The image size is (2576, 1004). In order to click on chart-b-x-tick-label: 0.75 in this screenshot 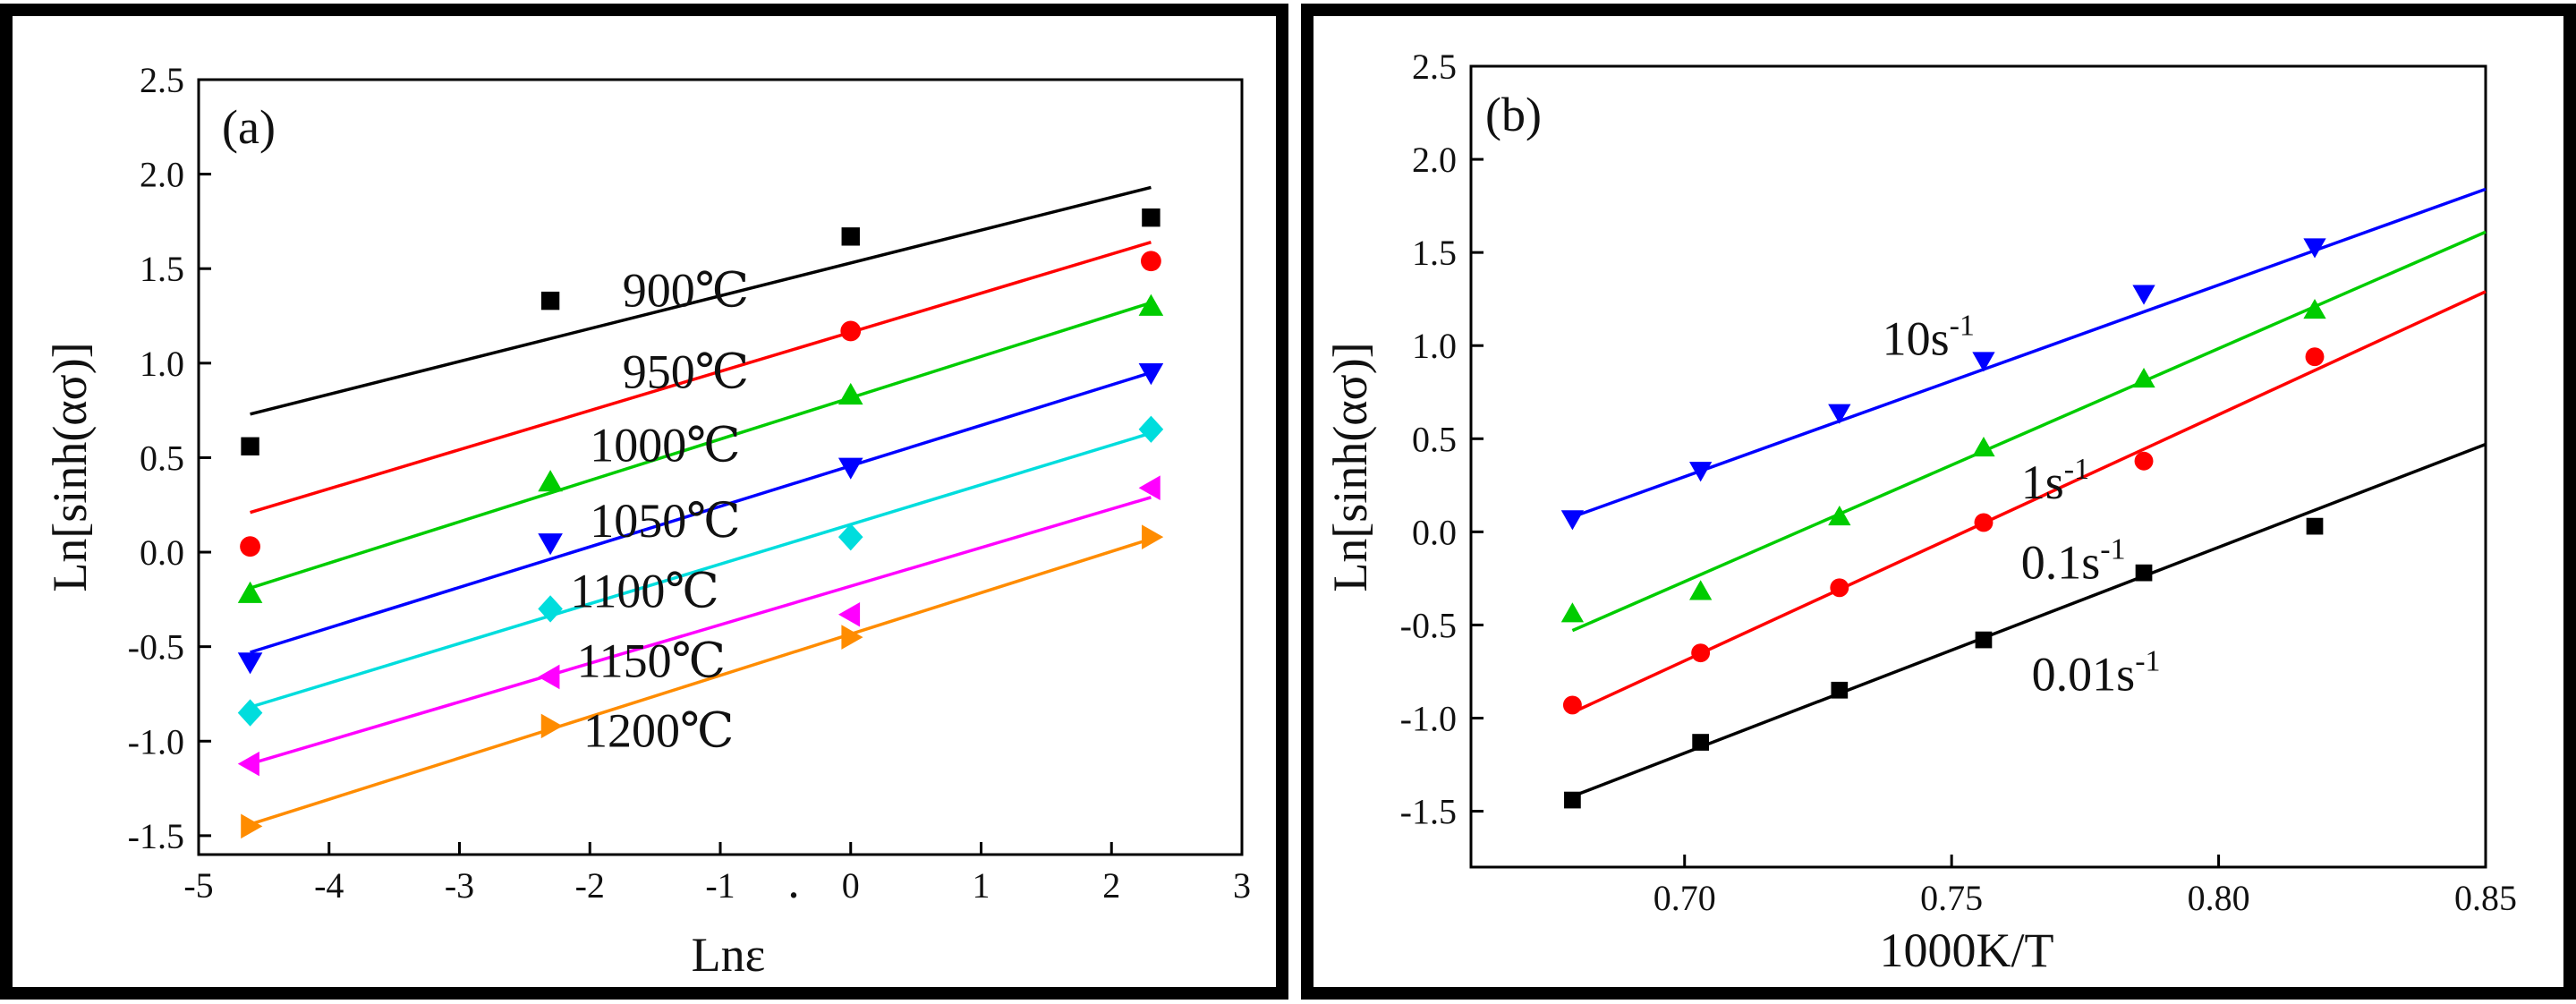, I will do `click(1951, 898)`.